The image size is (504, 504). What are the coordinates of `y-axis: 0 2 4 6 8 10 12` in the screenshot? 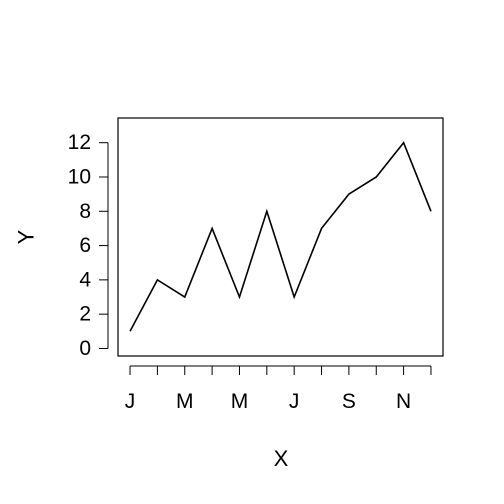 It's located at (88, 245).